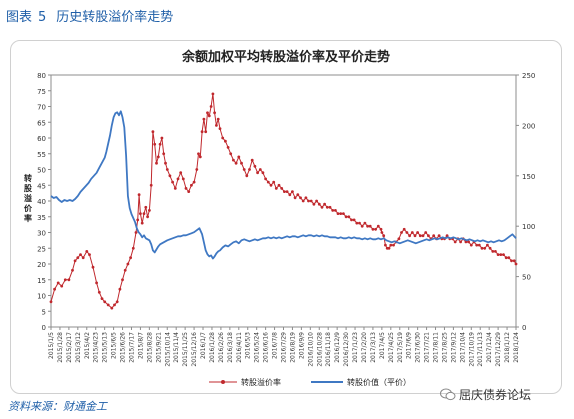 This screenshot has width=574, height=419. I want to click on legend-premium-label: 转股溢价率, so click(261, 382).